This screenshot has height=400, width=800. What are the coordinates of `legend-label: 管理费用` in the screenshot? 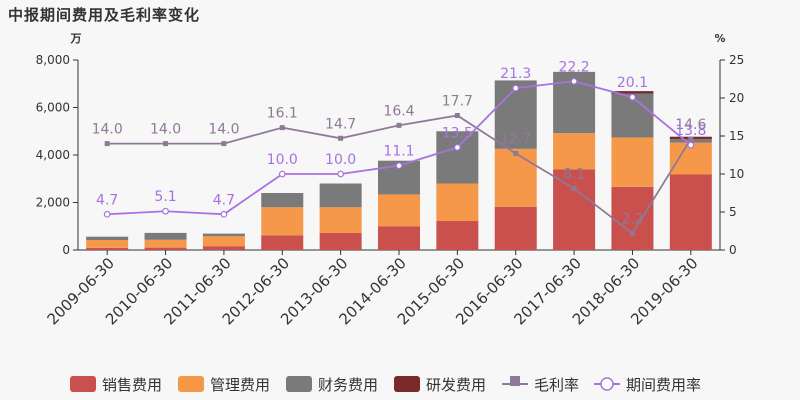 It's located at (240, 385).